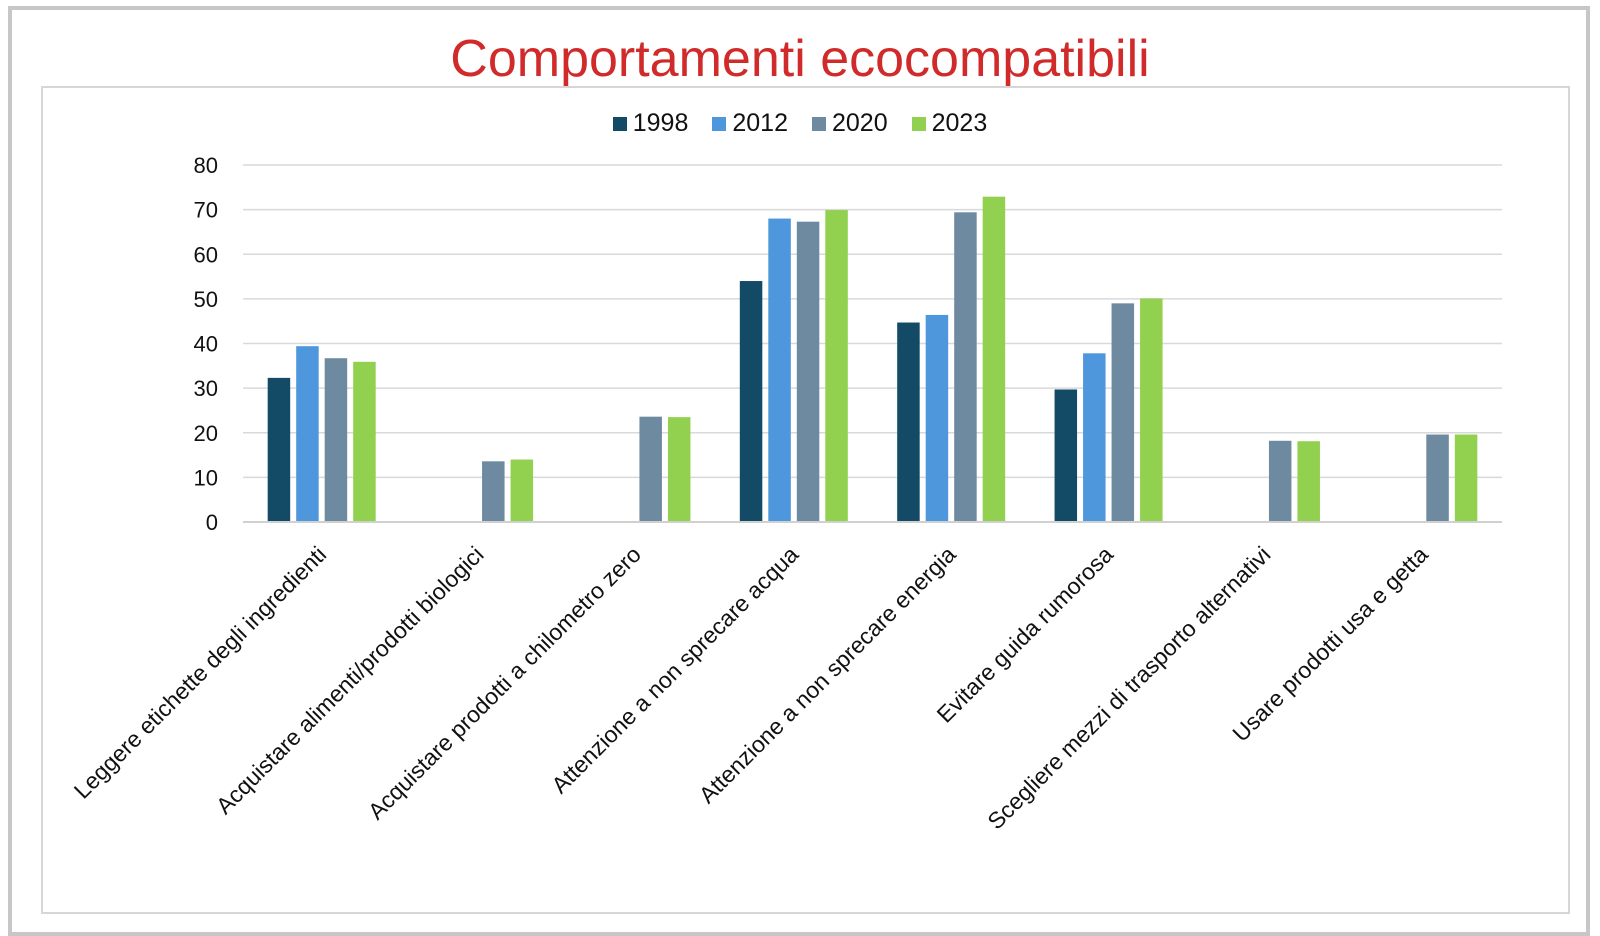 The image size is (1600, 936). I want to click on legend-item-1998: 1998, so click(650, 123).